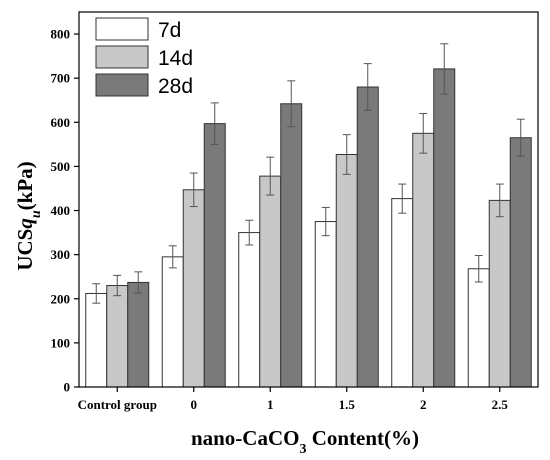  I want to click on legend-label: 7d, so click(169, 30).